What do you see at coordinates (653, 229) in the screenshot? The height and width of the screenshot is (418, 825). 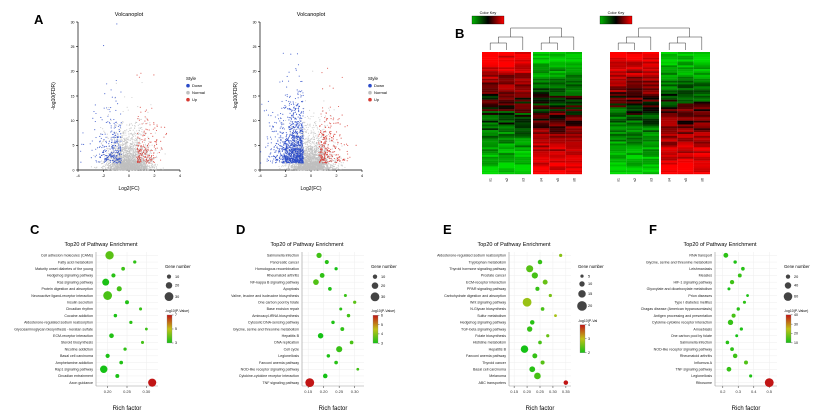 I see `panel-label-f: F` at bounding box center [653, 229].